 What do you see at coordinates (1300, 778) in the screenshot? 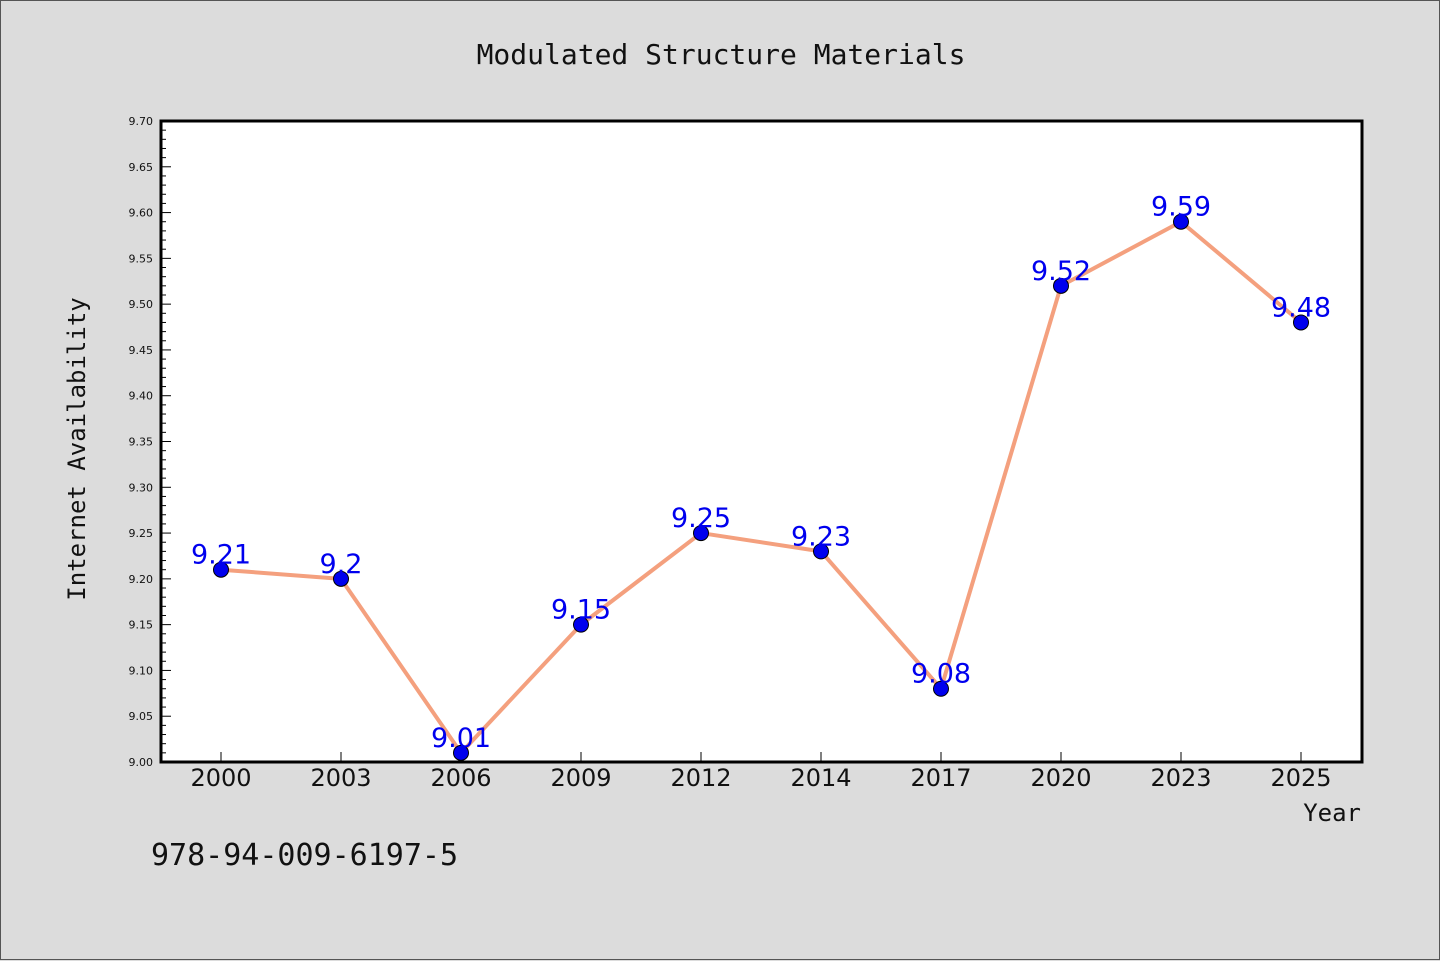
I see `x-tick-label: 2025` at bounding box center [1300, 778].